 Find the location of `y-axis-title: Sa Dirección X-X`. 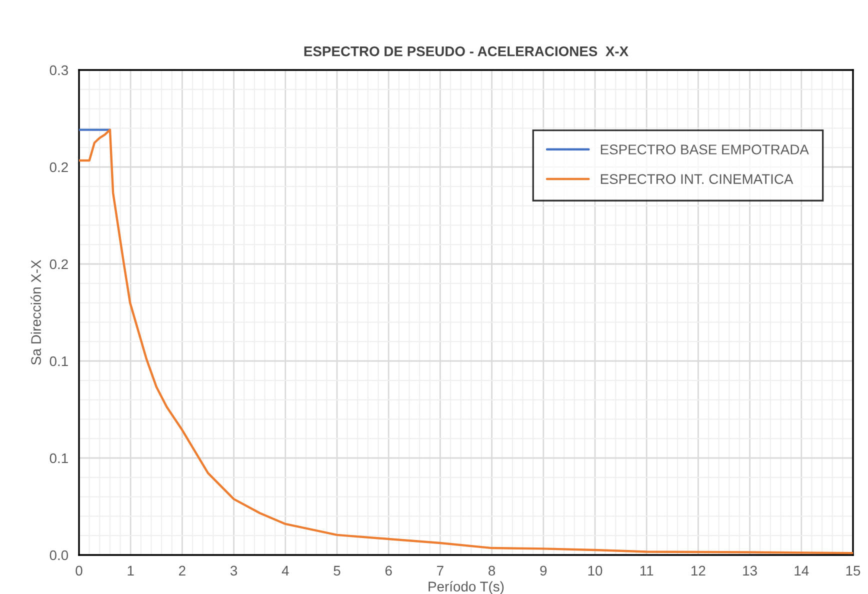

y-axis-title: Sa Dirección X-X is located at coordinates (35, 312).